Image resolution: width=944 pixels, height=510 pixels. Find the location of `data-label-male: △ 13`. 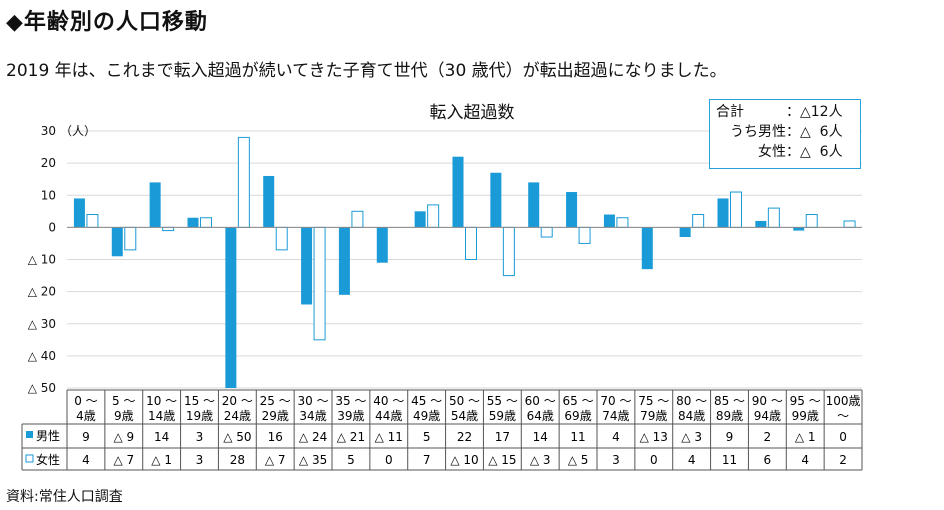

data-label-male: △ 13 is located at coordinates (654, 437).